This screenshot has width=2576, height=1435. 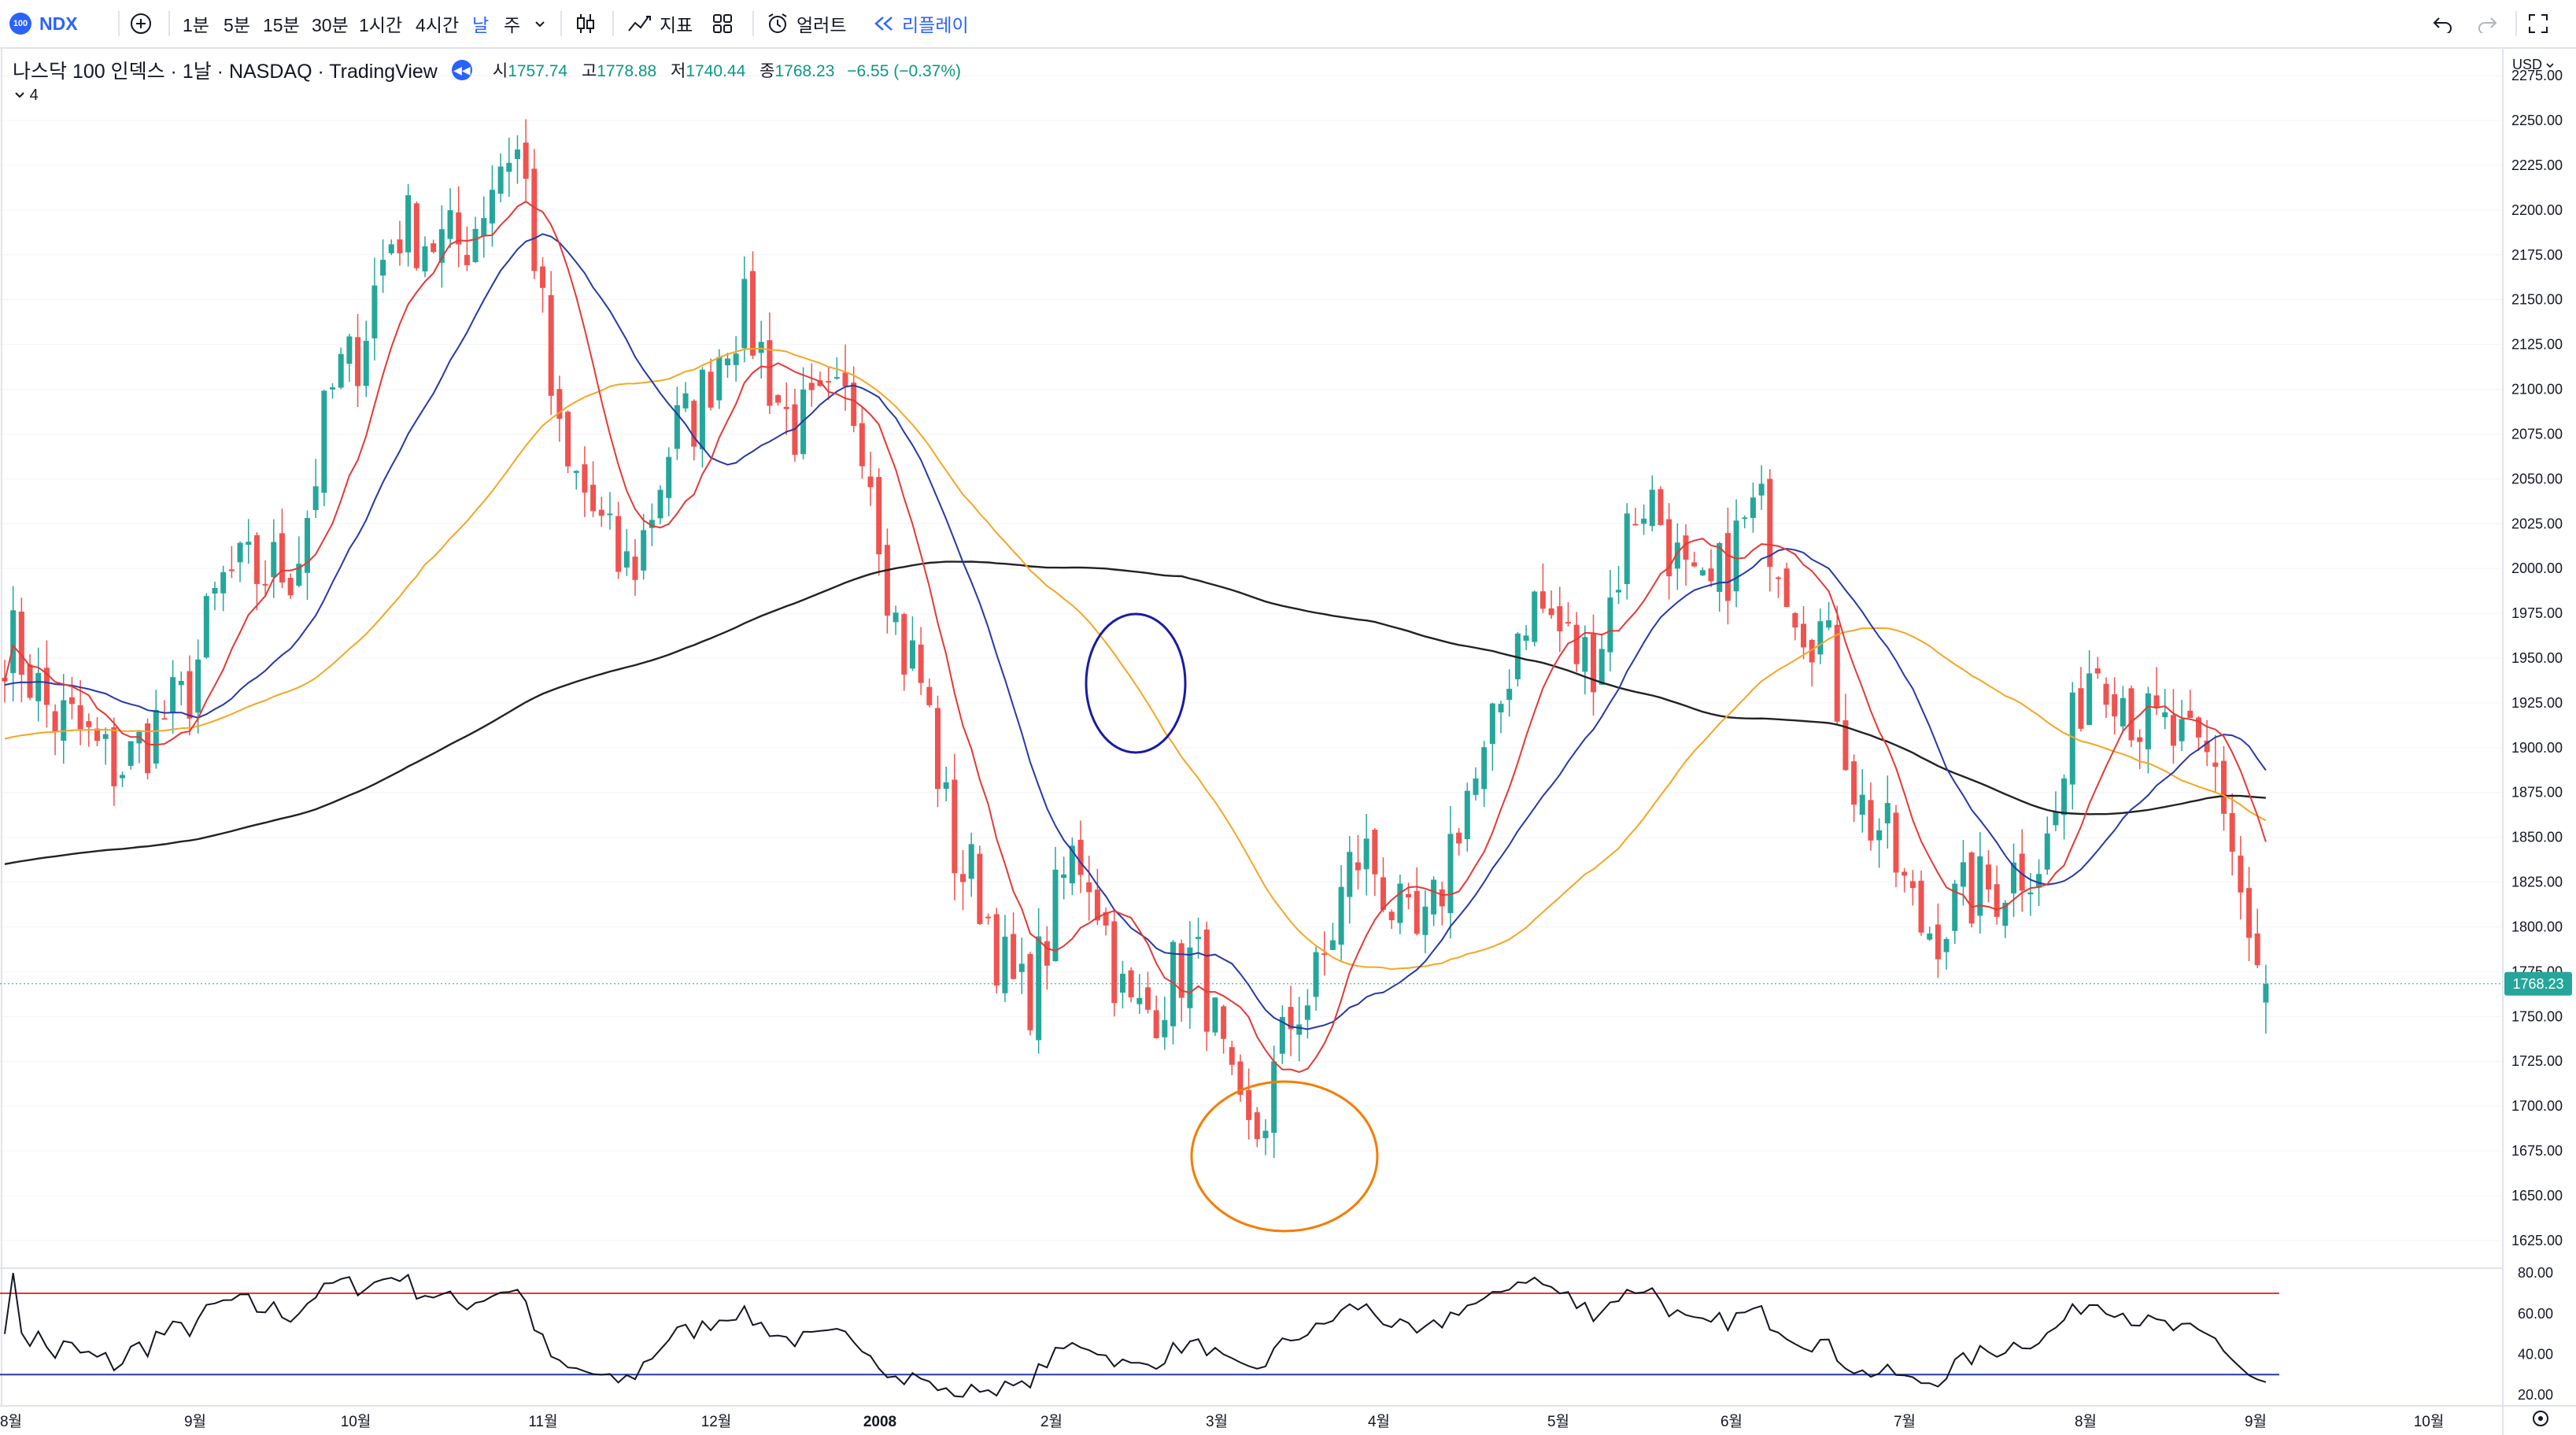 I want to click on legend-indicator-count: 4, so click(x=34, y=95).